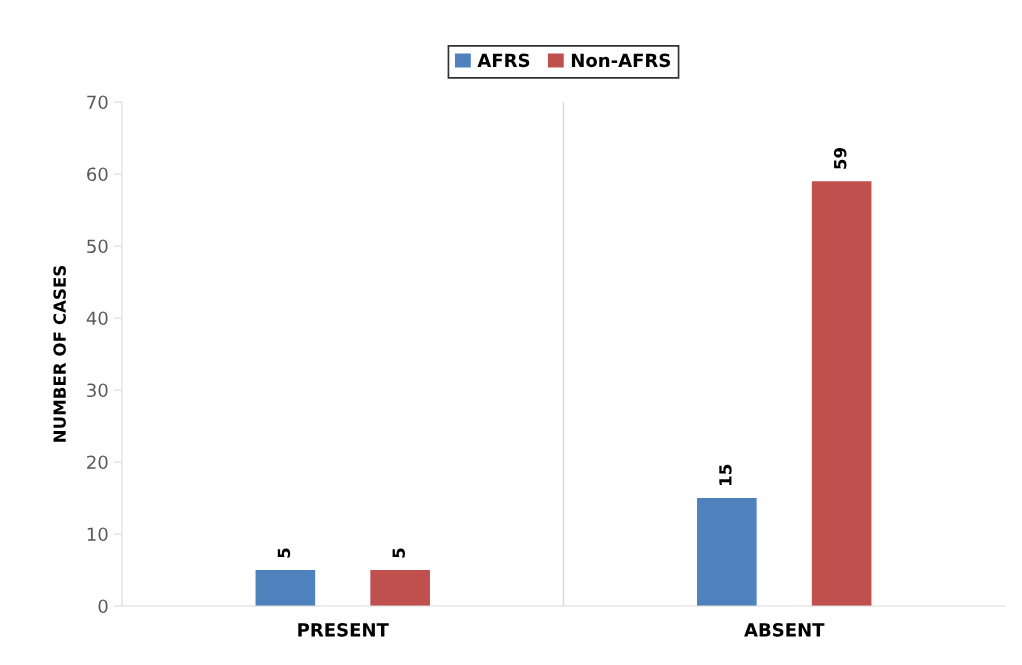 This screenshot has height=665, width=1022. I want to click on y-tick-label: 30, so click(97, 390).